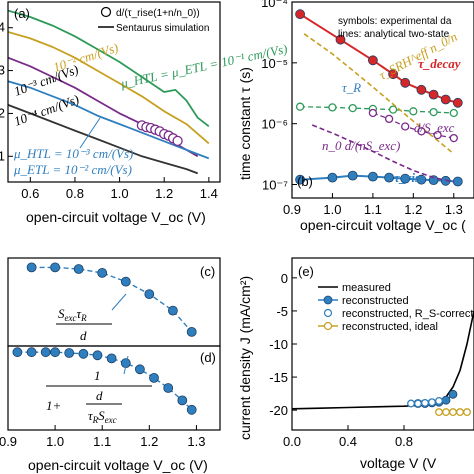 This screenshot has width=474, height=474. What do you see at coordinates (208, 357) in the screenshot?
I see `panel-d-label: (d)` at bounding box center [208, 357].